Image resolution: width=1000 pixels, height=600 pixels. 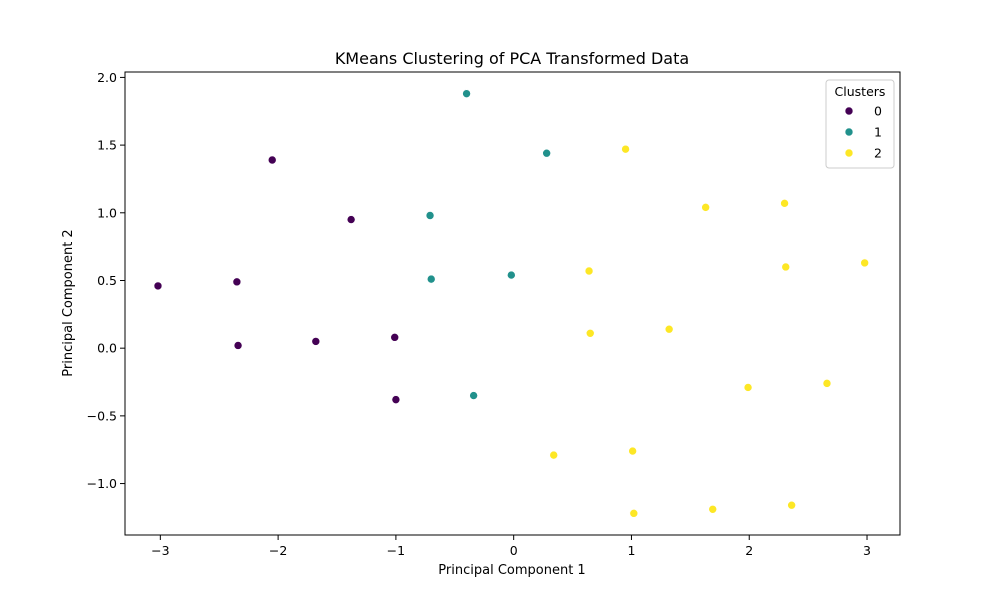 I want to click on legend-label-1: 1, so click(x=878, y=132).